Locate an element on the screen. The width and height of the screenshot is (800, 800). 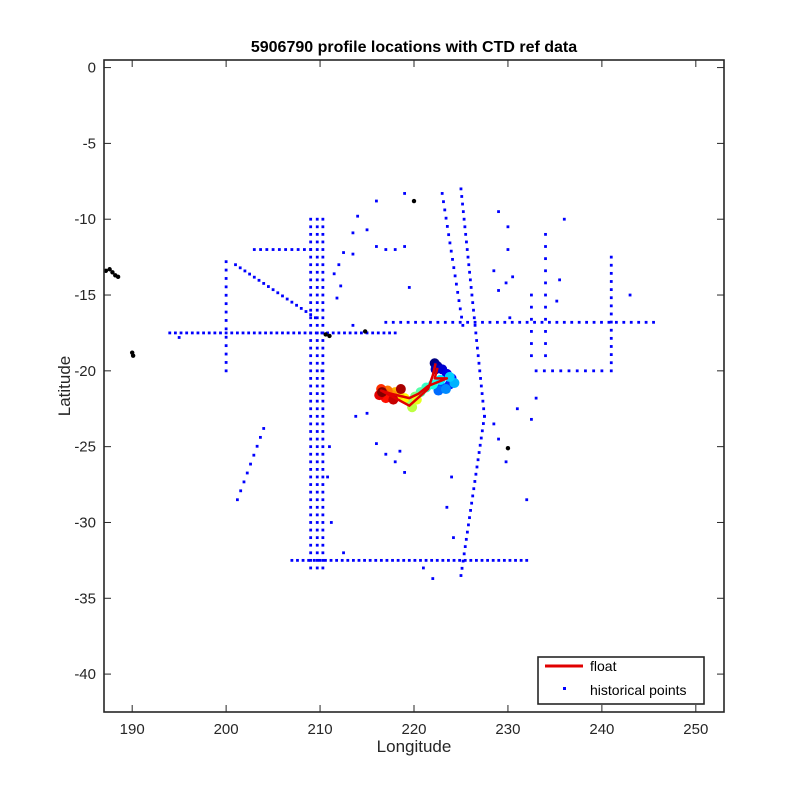
y-tick-label: 0 is located at coordinates (92, 68).